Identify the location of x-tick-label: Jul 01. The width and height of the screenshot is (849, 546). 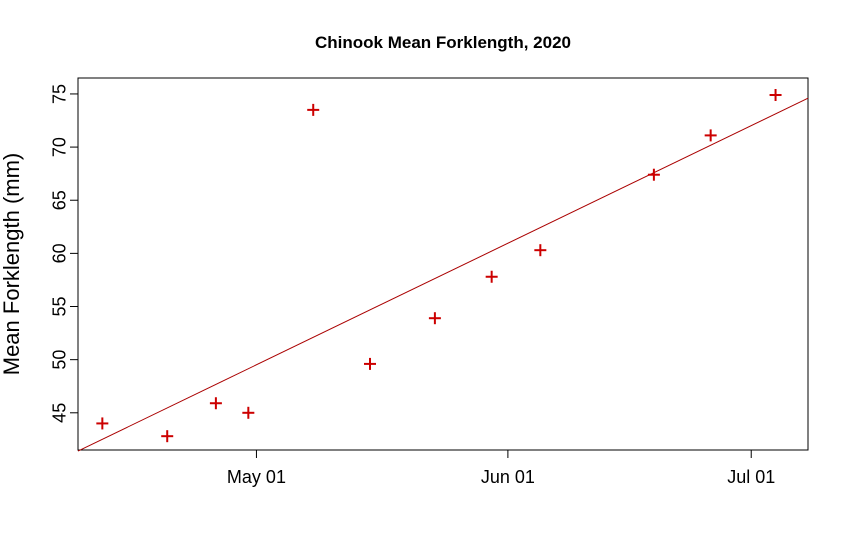
(751, 477).